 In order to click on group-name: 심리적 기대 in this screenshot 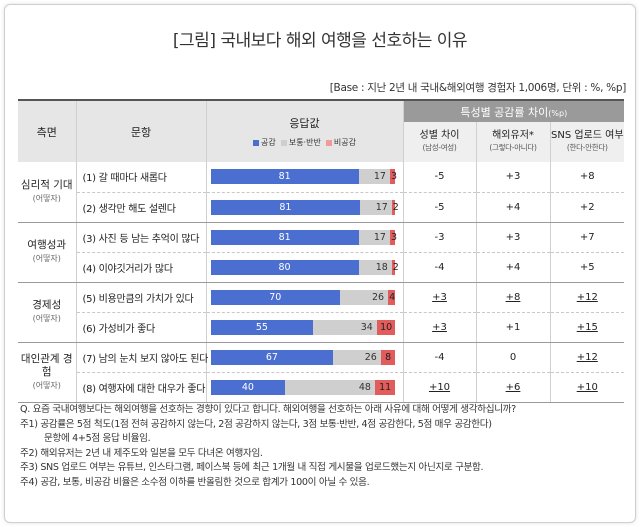, I will do `click(46, 184)`.